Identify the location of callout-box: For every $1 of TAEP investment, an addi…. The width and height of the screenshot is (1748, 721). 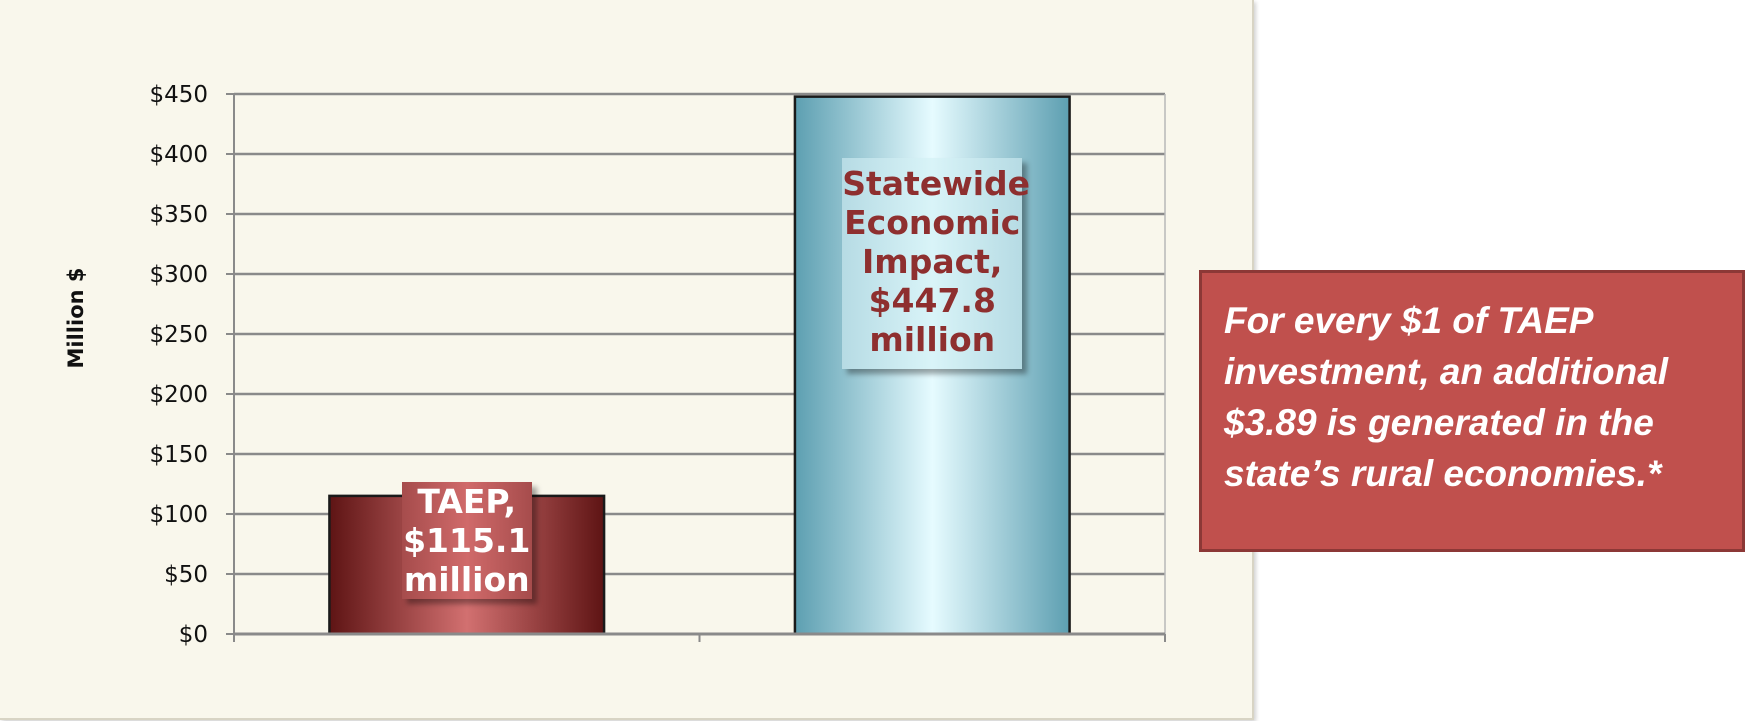
(1472, 411).